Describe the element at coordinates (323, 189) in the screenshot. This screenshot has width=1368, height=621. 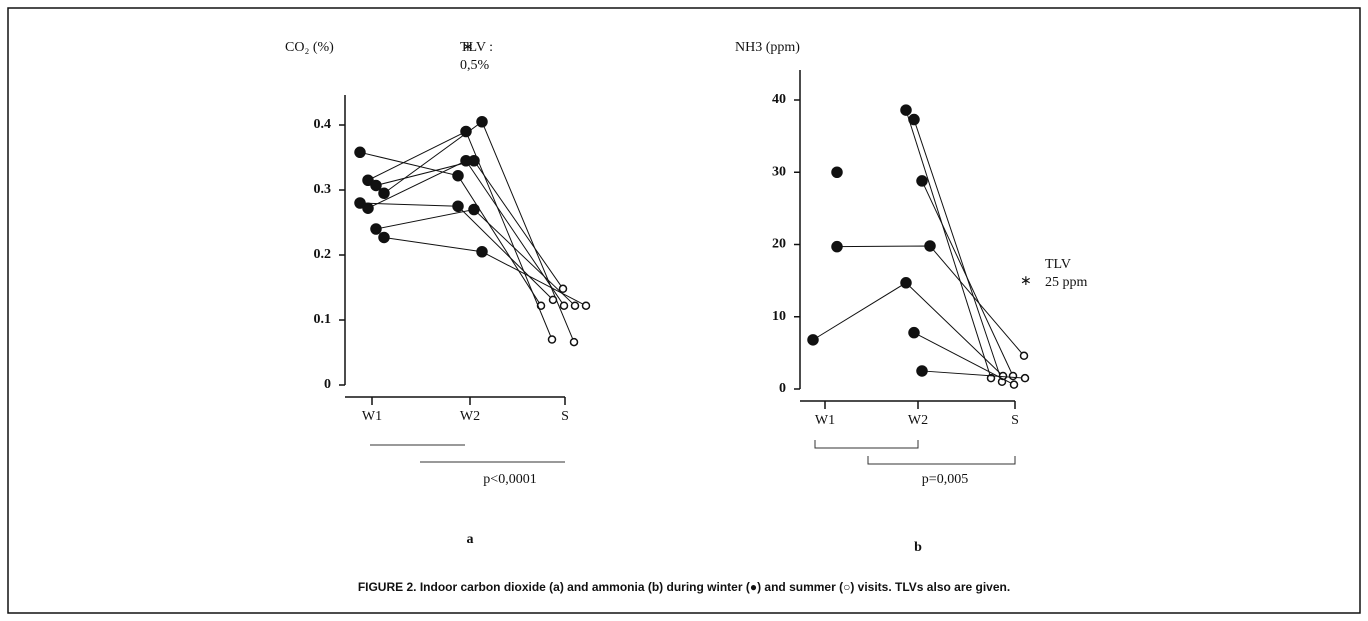
I see `y-tick-label: 0.3` at that location.